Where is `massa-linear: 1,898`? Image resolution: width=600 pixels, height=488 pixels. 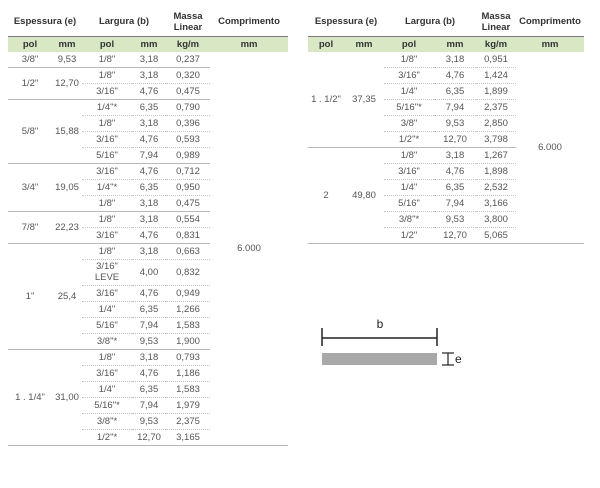
massa-linear: 1,898 is located at coordinates (496, 171).